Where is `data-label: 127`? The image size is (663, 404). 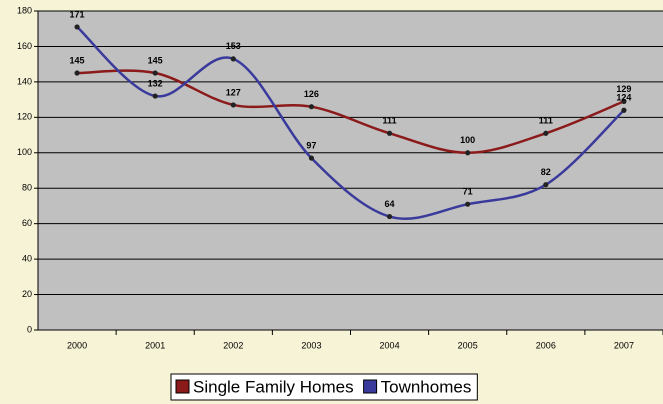 data-label: 127 is located at coordinates (233, 92).